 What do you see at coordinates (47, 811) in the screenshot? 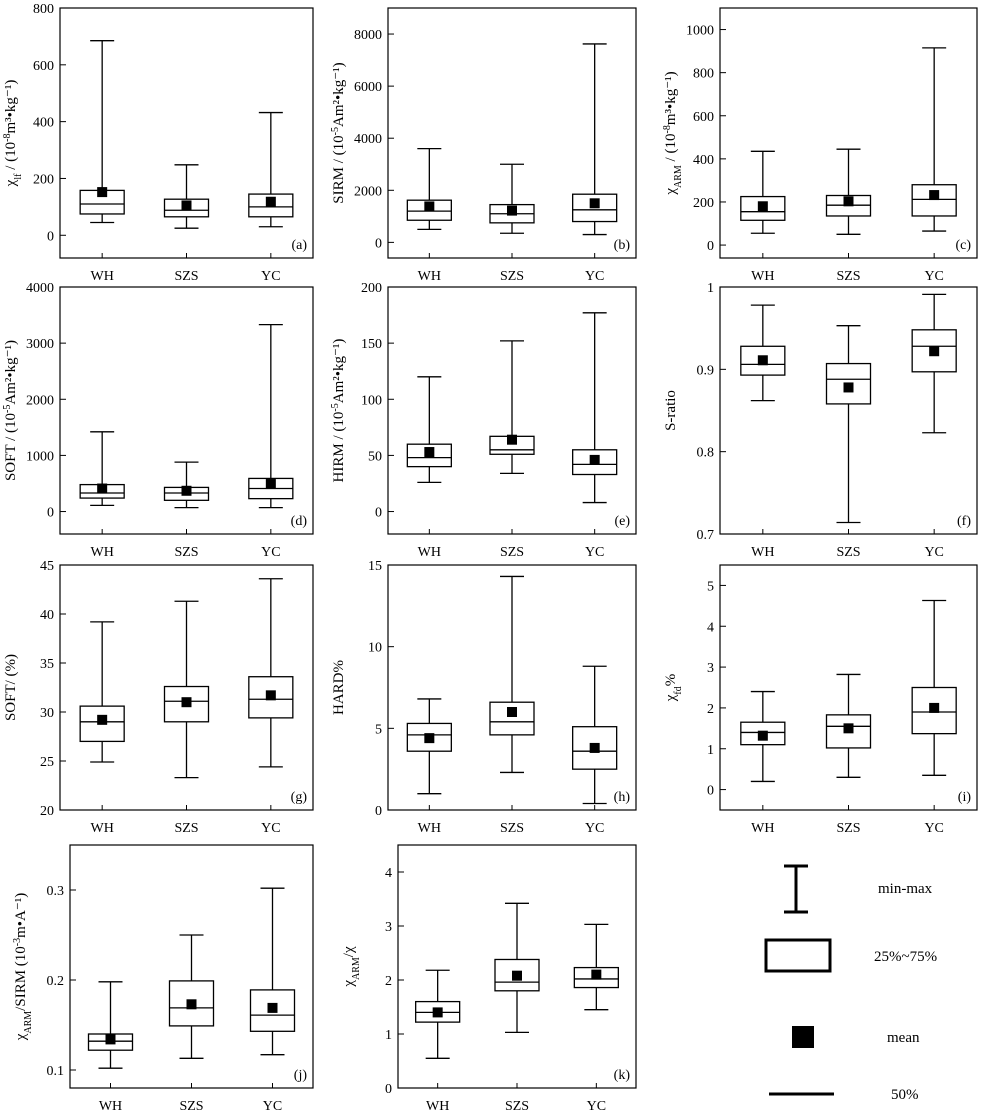
I see `y-tick-label: 20` at bounding box center [47, 811].